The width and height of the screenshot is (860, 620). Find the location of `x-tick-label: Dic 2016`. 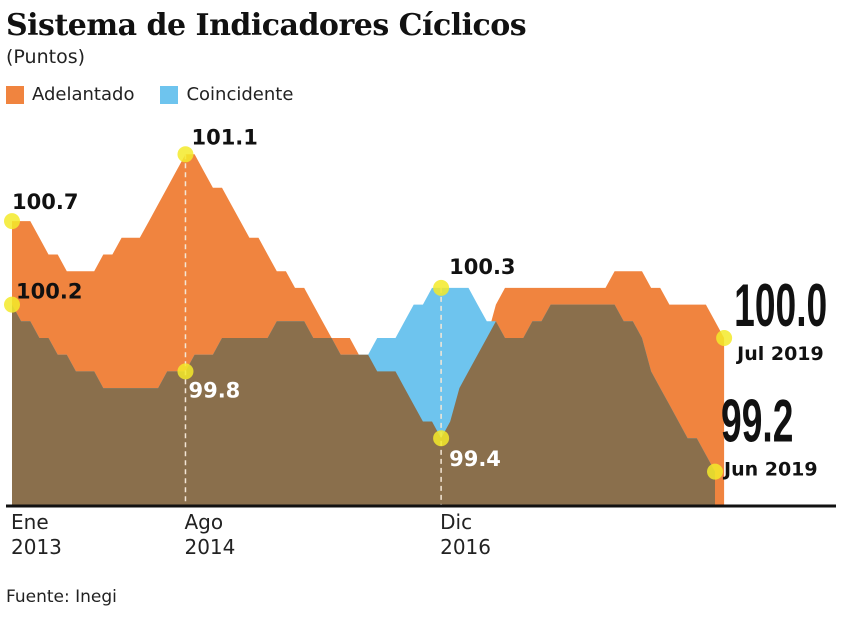

x-tick-label: Dic 2016 is located at coordinates (465, 535).